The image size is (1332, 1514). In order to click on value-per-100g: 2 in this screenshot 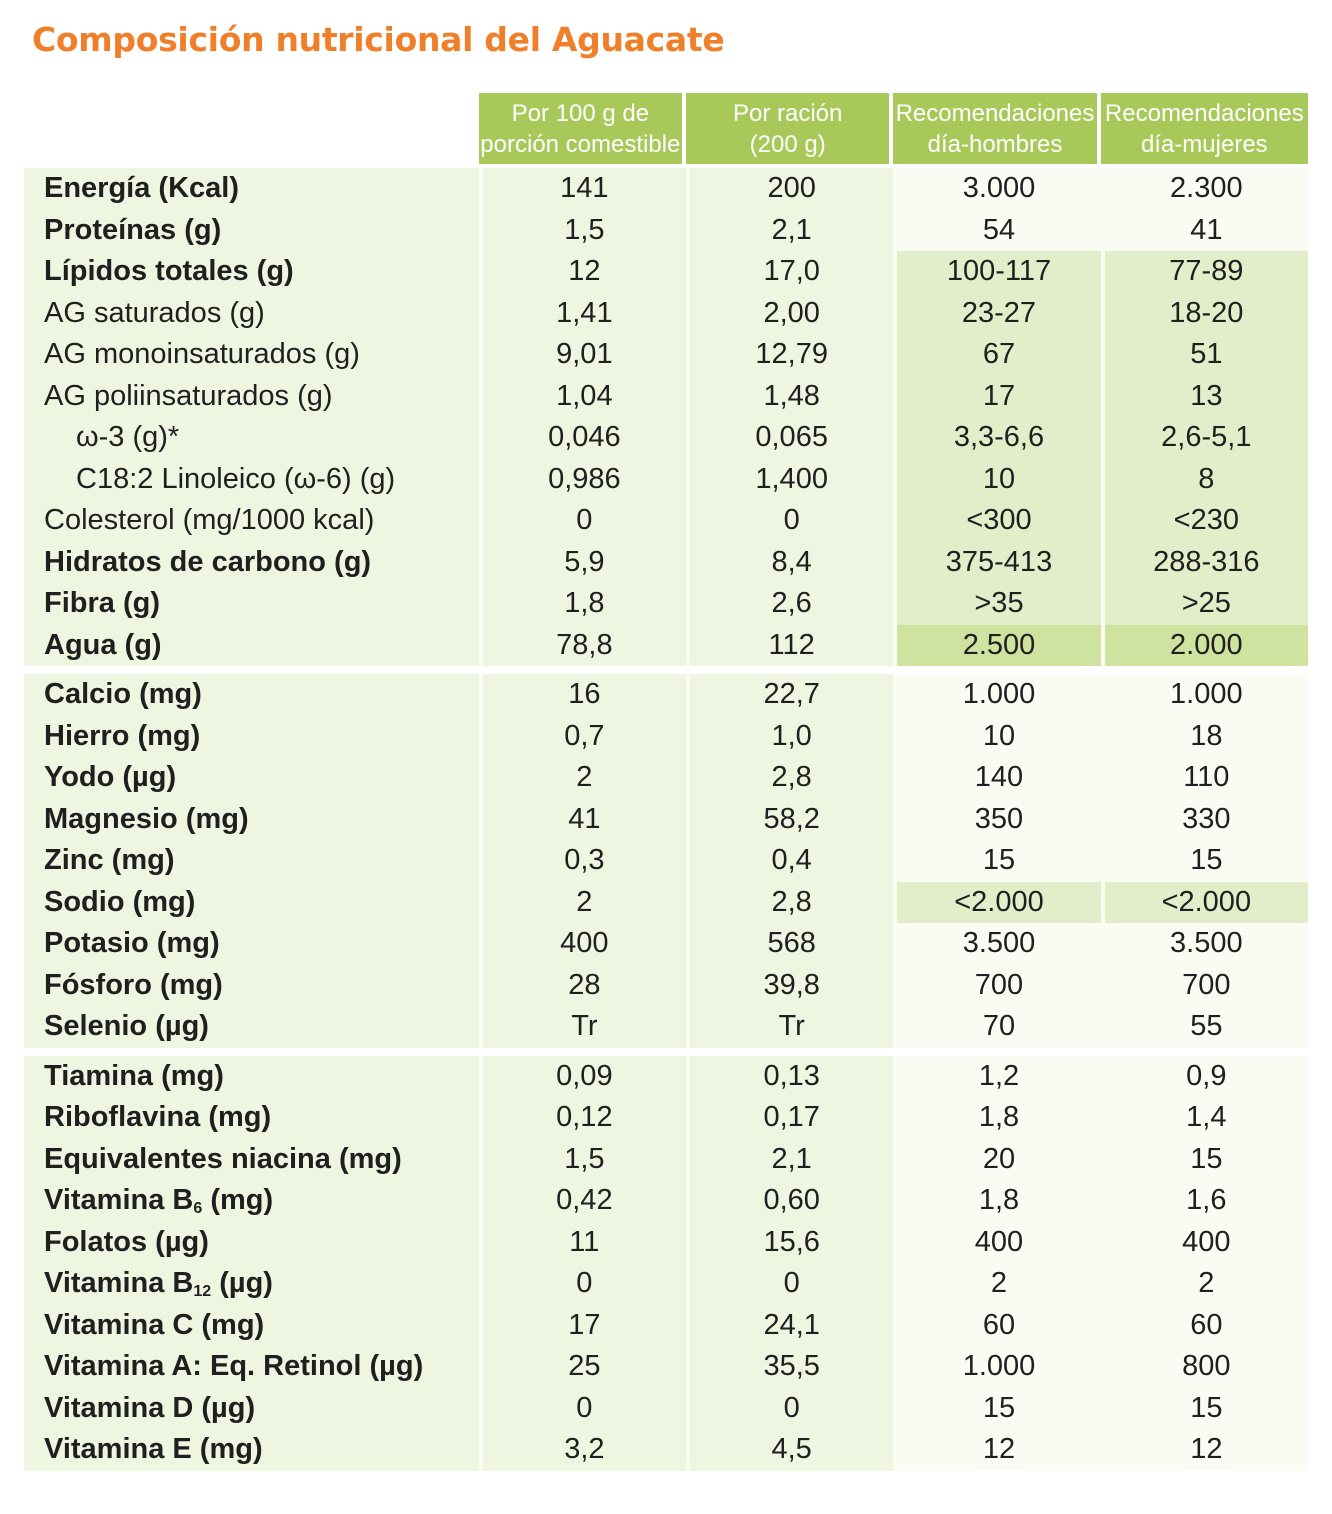, I will do `click(582, 902)`.